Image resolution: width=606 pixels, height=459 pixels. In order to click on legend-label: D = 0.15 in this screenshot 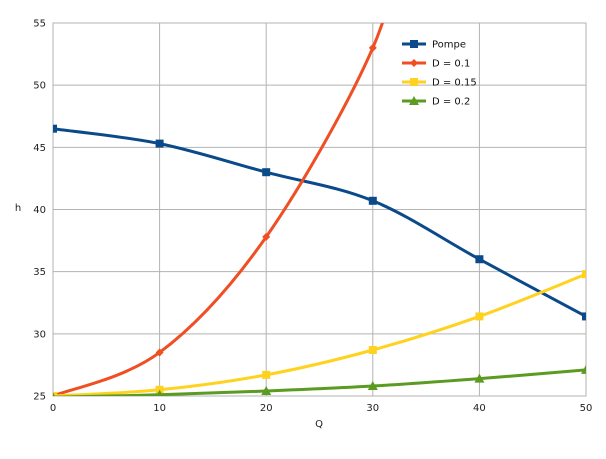, I will do `click(454, 83)`.